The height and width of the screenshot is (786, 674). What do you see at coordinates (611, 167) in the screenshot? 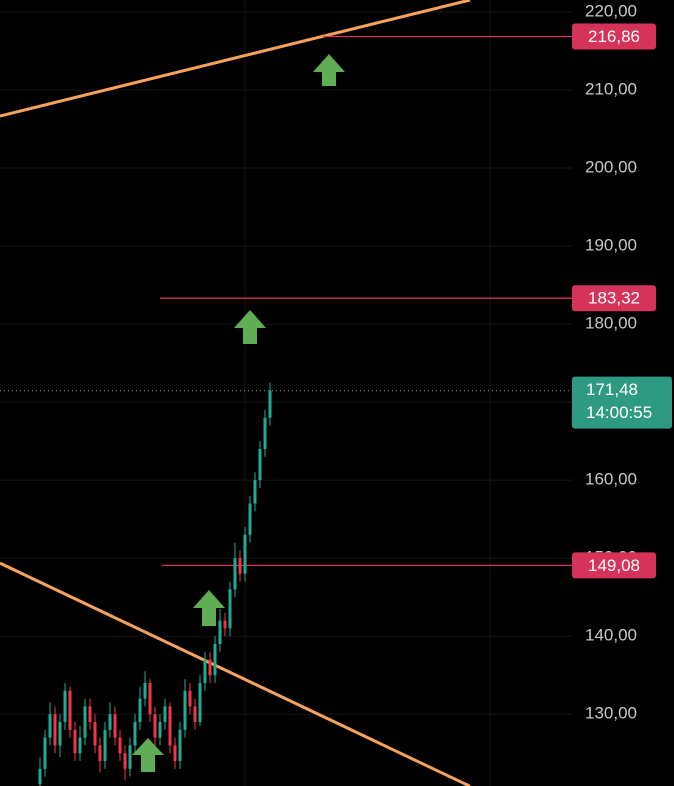
I see `y-tick-label: 200,00` at bounding box center [611, 167].